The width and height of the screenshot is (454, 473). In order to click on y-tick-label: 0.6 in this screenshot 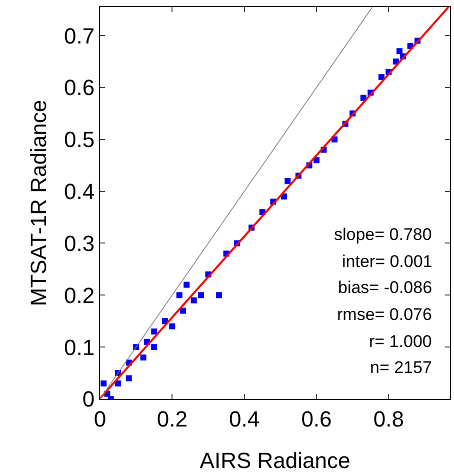, I will do `click(79, 87)`.